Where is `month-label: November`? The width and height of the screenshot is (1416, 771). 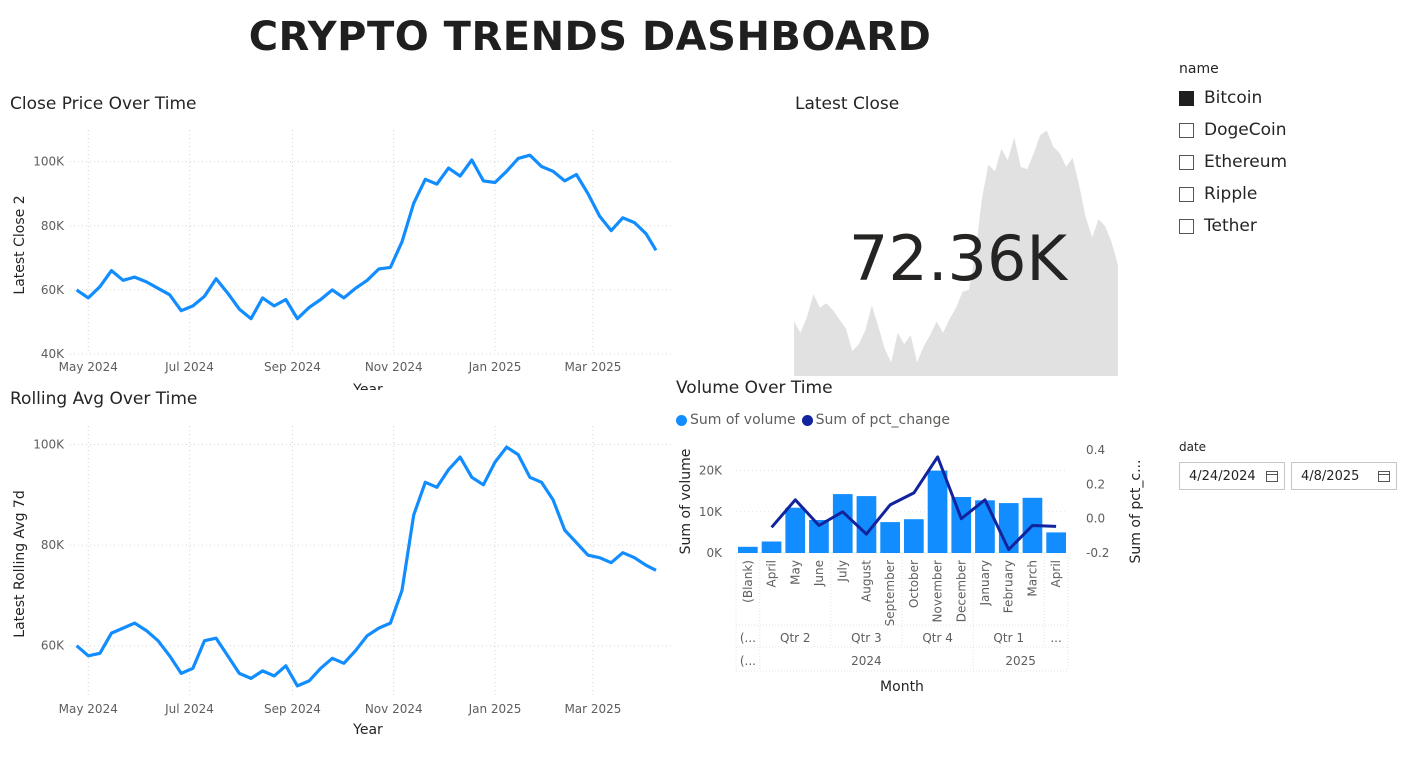 month-label: November is located at coordinates (938, 591).